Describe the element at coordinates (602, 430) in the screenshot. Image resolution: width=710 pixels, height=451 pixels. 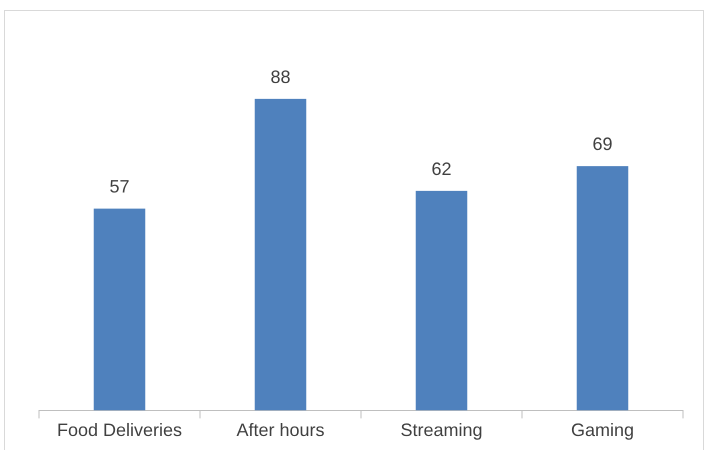
I see `x-tick-label: Gaming` at that location.